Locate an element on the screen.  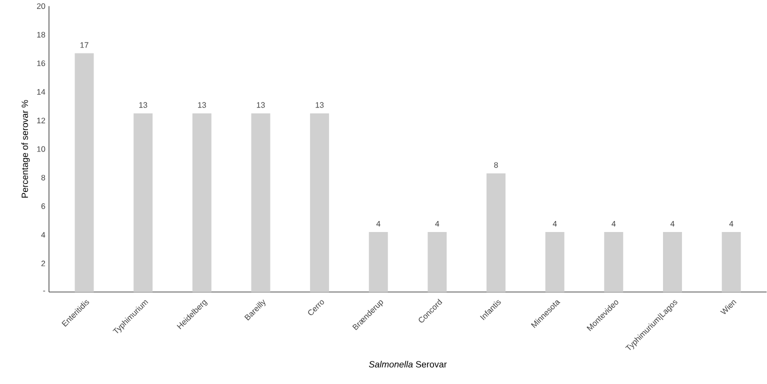
x-axis-title: Salmonella Serovar is located at coordinates (407, 364).